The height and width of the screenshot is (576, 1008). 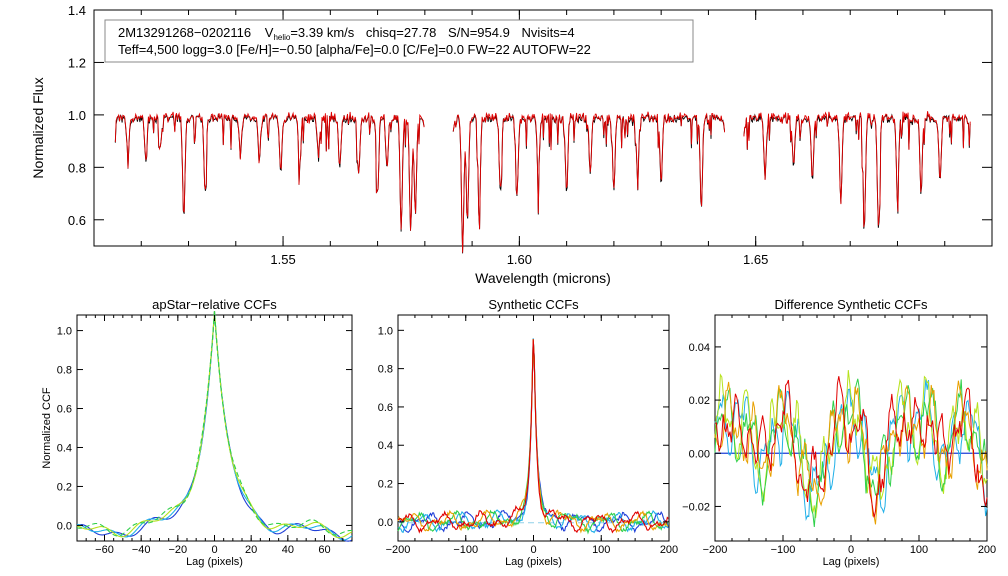 What do you see at coordinates (177, 550) in the screenshot?
I see `x-tick-label: −20` at bounding box center [177, 550].